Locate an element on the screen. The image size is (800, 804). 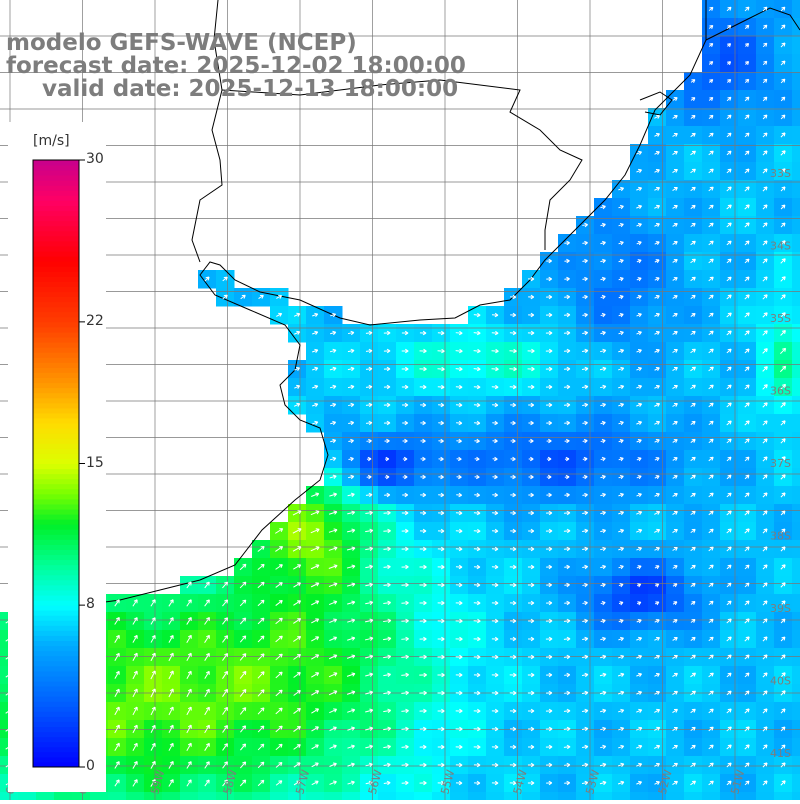
latitude-label: 34S is located at coordinates (780, 246).